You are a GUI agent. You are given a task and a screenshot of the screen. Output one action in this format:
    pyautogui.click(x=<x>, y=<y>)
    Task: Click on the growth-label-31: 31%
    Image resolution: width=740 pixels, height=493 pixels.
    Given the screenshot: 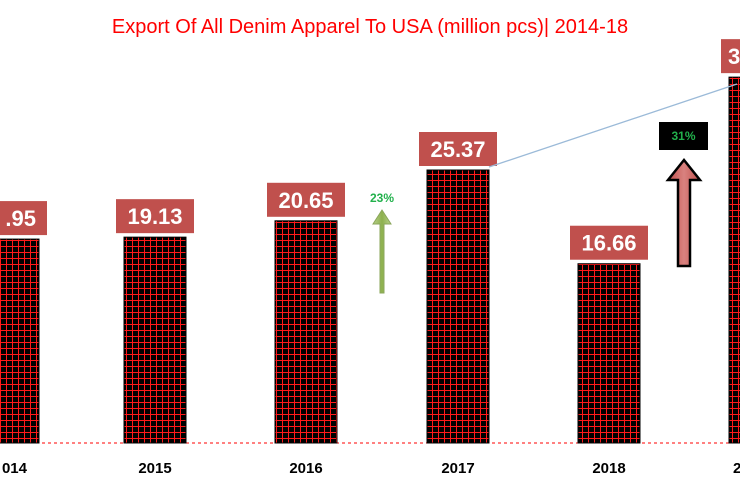 What is the action you would take?
    pyautogui.click(x=683, y=136)
    